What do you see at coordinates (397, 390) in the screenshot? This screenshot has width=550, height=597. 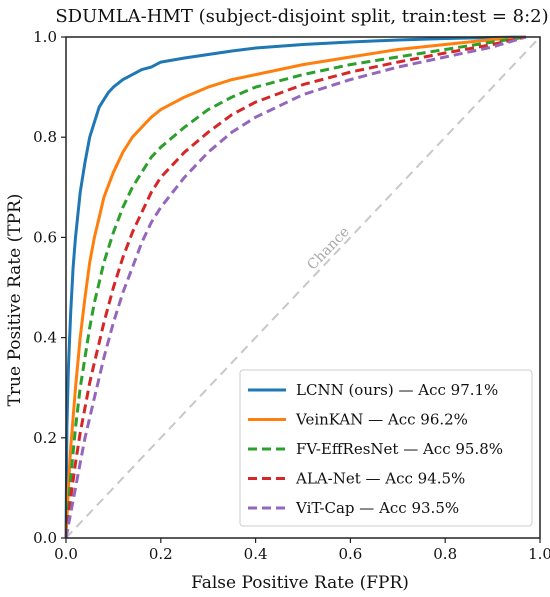 I see `legend-entry-label: LCNN (ours) — Acc 97.1%` at bounding box center [397, 390].